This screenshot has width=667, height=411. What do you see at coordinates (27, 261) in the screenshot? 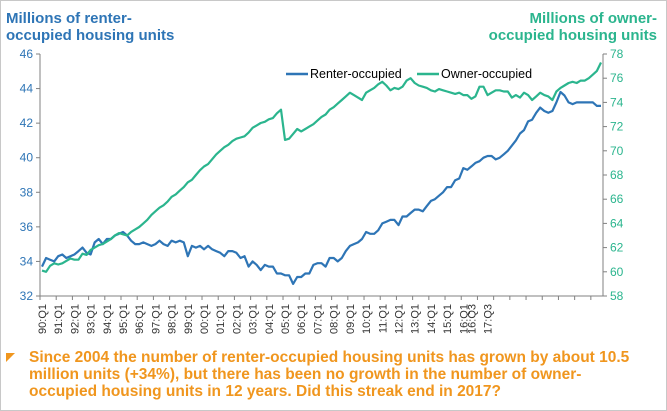
I see `left-y-tick-label: 34` at bounding box center [27, 261].